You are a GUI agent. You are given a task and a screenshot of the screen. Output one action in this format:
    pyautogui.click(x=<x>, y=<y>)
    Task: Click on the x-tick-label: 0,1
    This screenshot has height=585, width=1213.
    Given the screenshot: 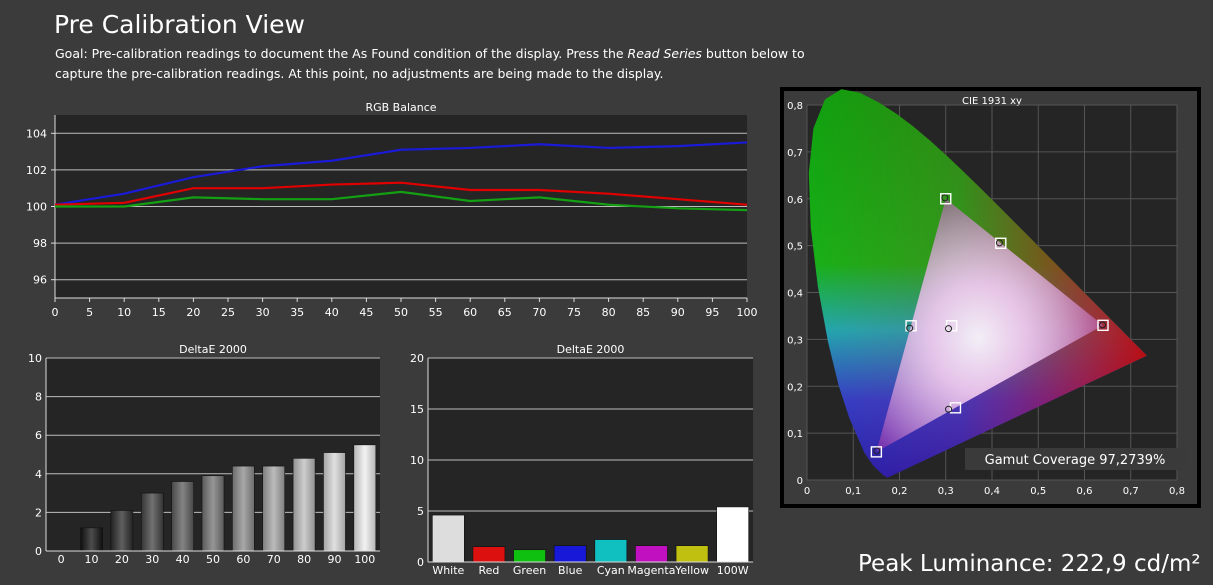 What is the action you would take?
    pyautogui.click(x=853, y=491)
    